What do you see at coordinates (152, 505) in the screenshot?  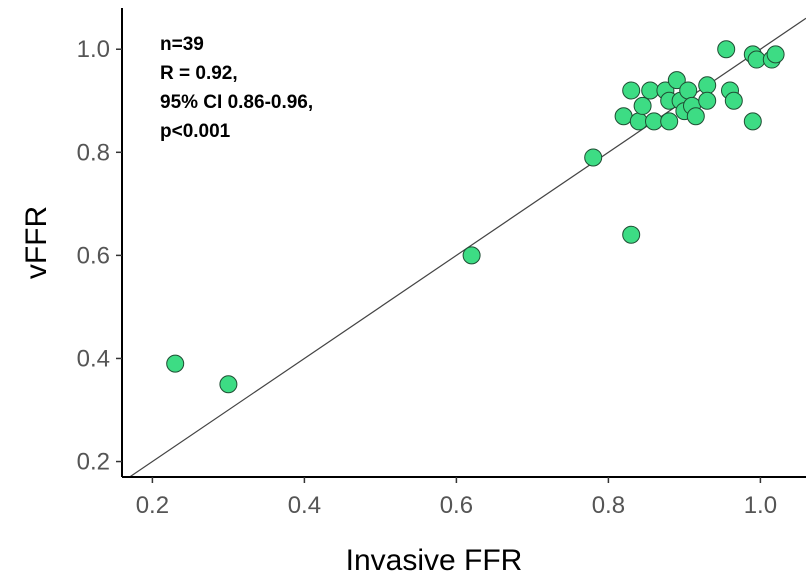 I see `x-tick-label-0: 0.2` at bounding box center [152, 505].